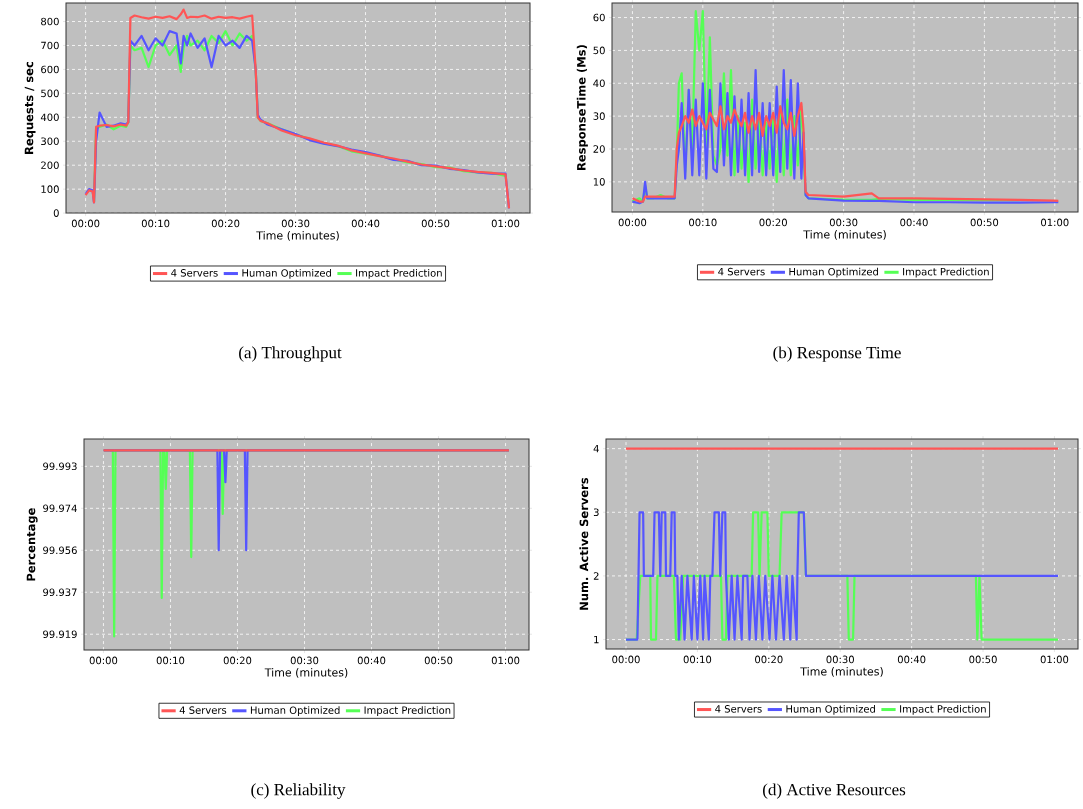 The image size is (1083, 809). What do you see at coordinates (50, 189) in the screenshot?
I see `y-tick-label: 100` at bounding box center [50, 189].